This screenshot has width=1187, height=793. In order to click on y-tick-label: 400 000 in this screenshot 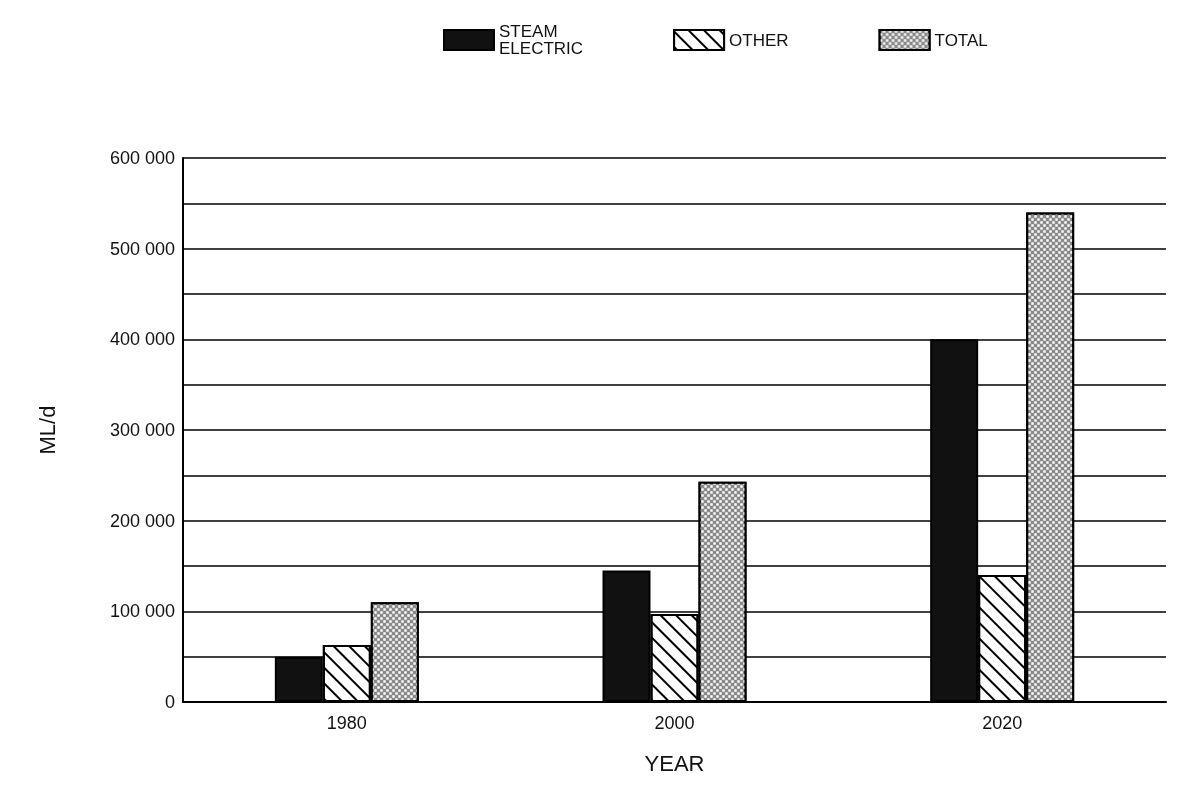, I will do `click(142, 339)`.